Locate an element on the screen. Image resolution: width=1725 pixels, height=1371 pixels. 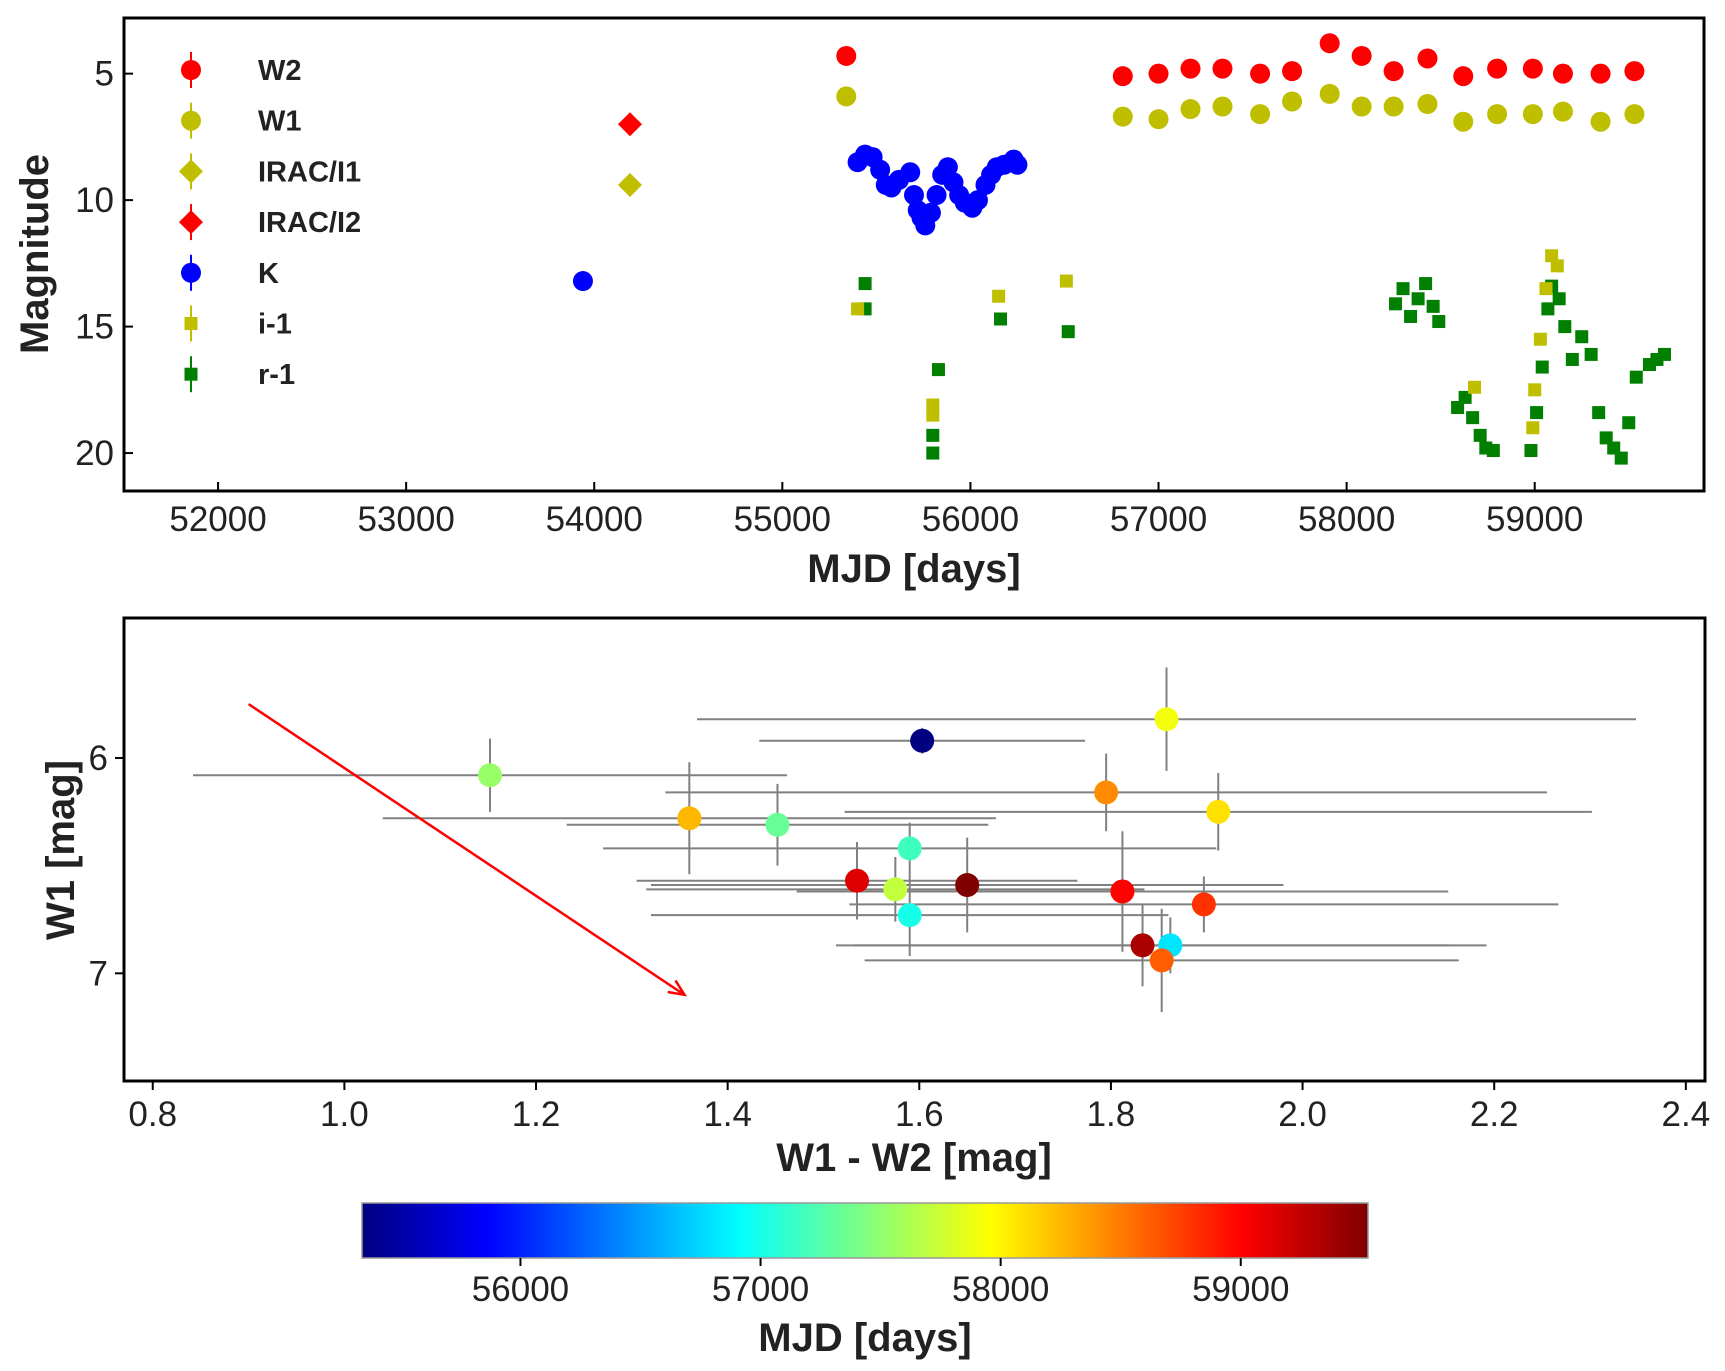
light-curve-legend: W2 W1 IRAC/I1 IRAC/I2 Ki-1 r-1 is located at coordinates (269, 222).